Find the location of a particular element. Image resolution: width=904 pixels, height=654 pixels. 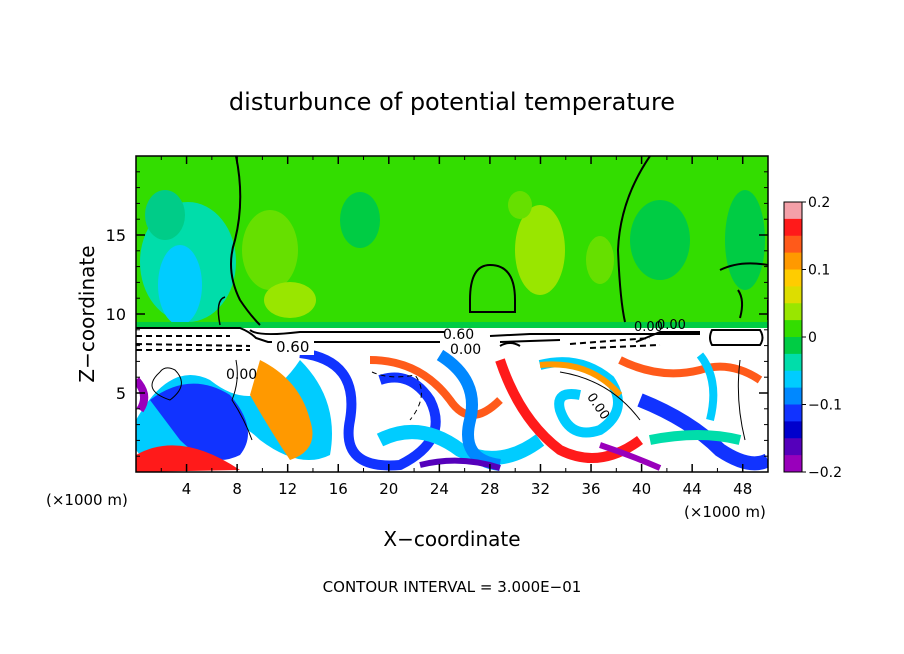

x-tick-label: 36 is located at coordinates (590, 489).